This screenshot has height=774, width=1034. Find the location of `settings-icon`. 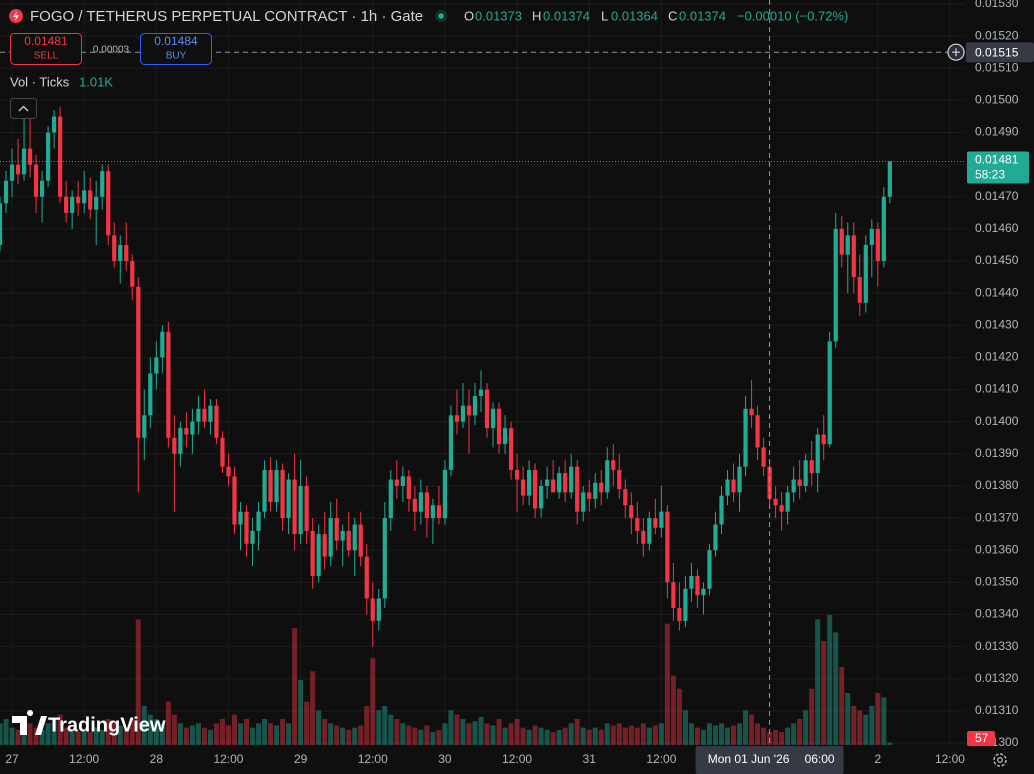

settings-icon is located at coordinates (1000, 760).